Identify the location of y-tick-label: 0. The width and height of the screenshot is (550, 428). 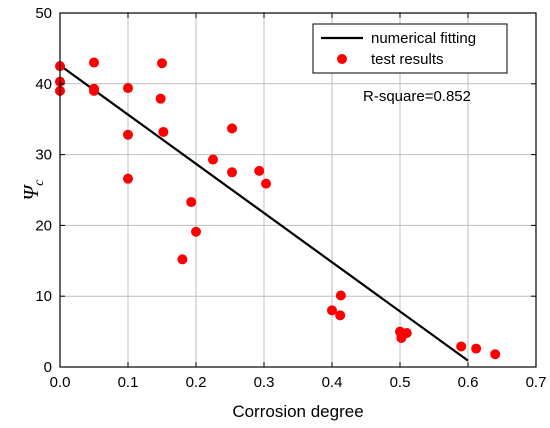
(48, 367).